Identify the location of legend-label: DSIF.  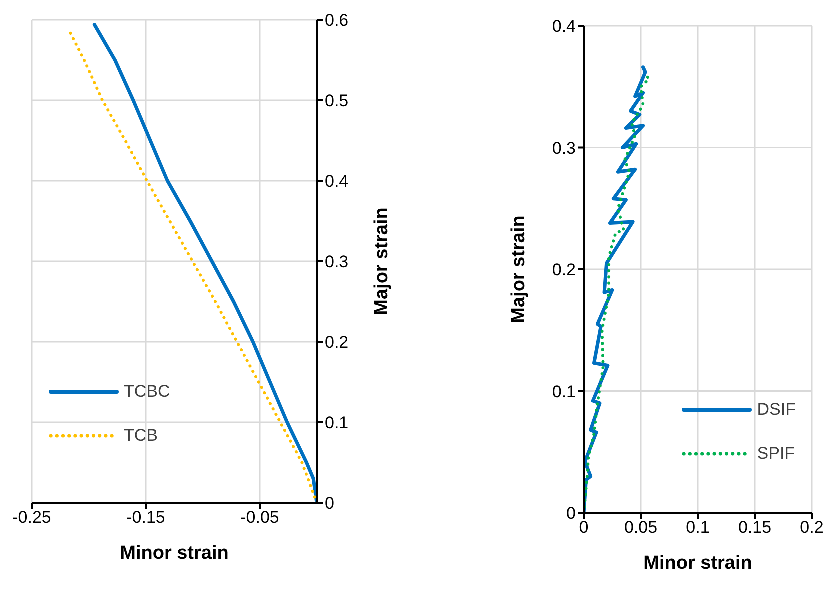
(776, 410).